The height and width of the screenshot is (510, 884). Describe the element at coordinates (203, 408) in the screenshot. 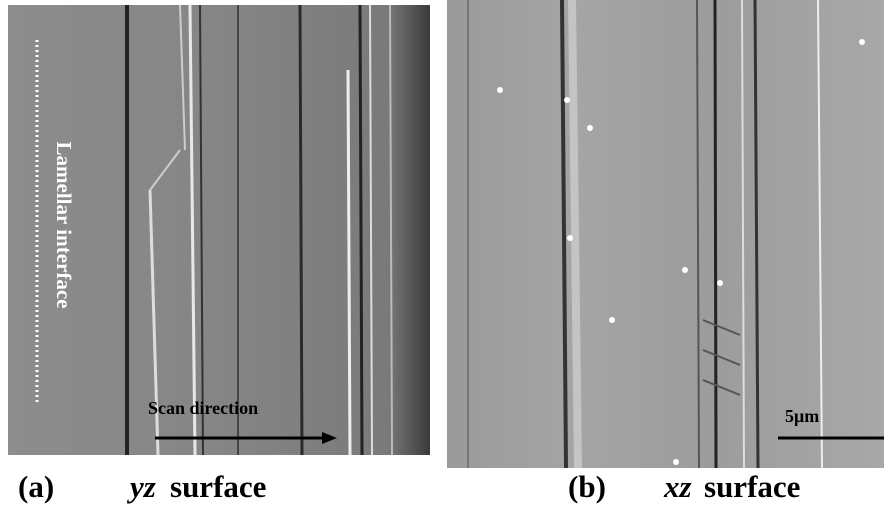

I see `arrow-label: Scan direction` at that location.